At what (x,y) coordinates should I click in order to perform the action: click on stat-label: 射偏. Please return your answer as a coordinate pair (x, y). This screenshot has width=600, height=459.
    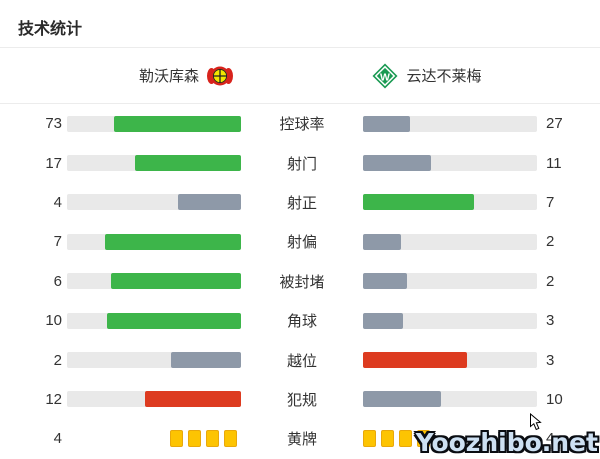
    Looking at the image, I should click on (301, 243).